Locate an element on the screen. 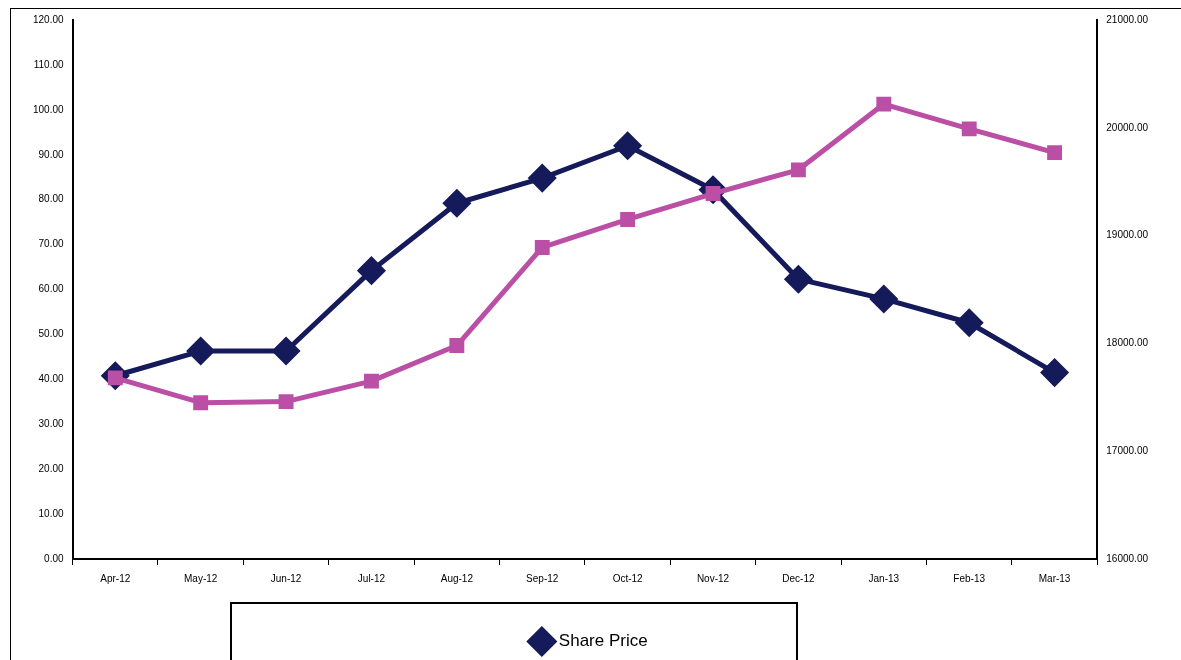 The width and height of the screenshot is (1181, 660). y2-tick-label: 16000.00 is located at coordinates (1127, 558).